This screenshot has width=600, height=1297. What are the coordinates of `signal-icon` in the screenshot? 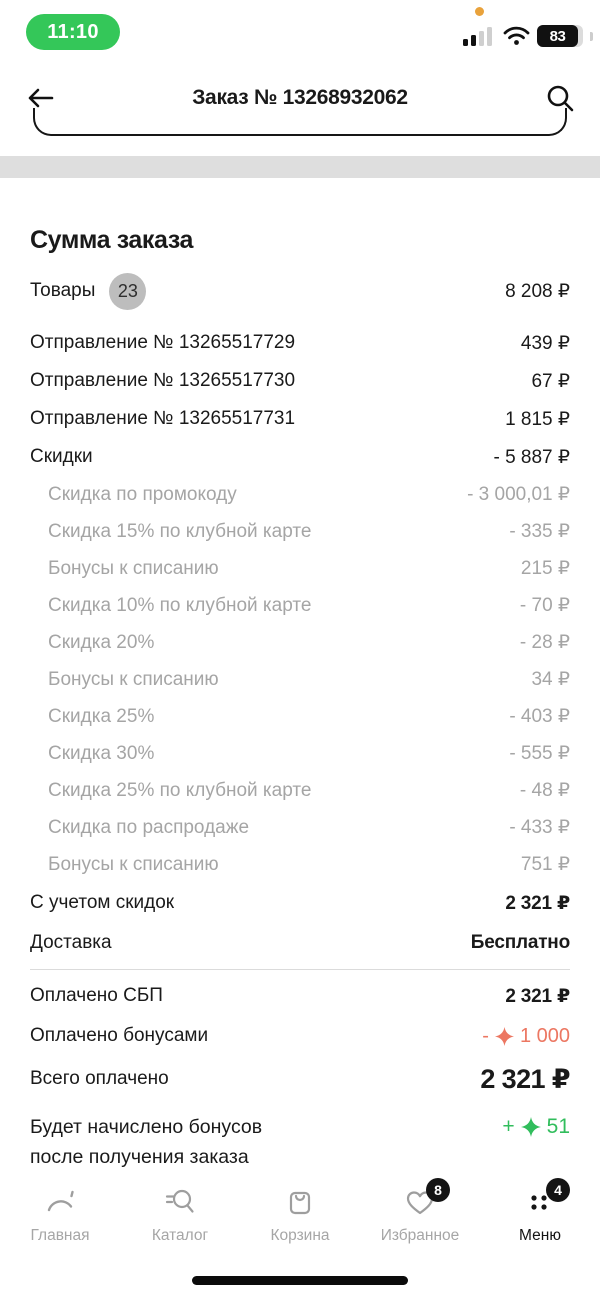 It's located at (477, 36).